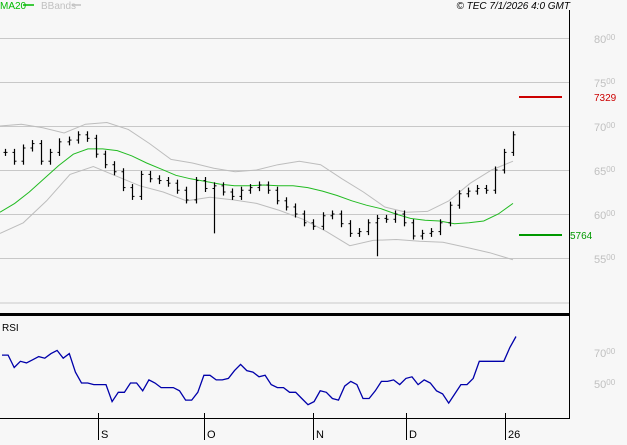 Image resolution: width=627 pixels, height=445 pixels. What do you see at coordinates (605, 39) in the screenshot?
I see `price-tick-label: 8000` at bounding box center [605, 39].